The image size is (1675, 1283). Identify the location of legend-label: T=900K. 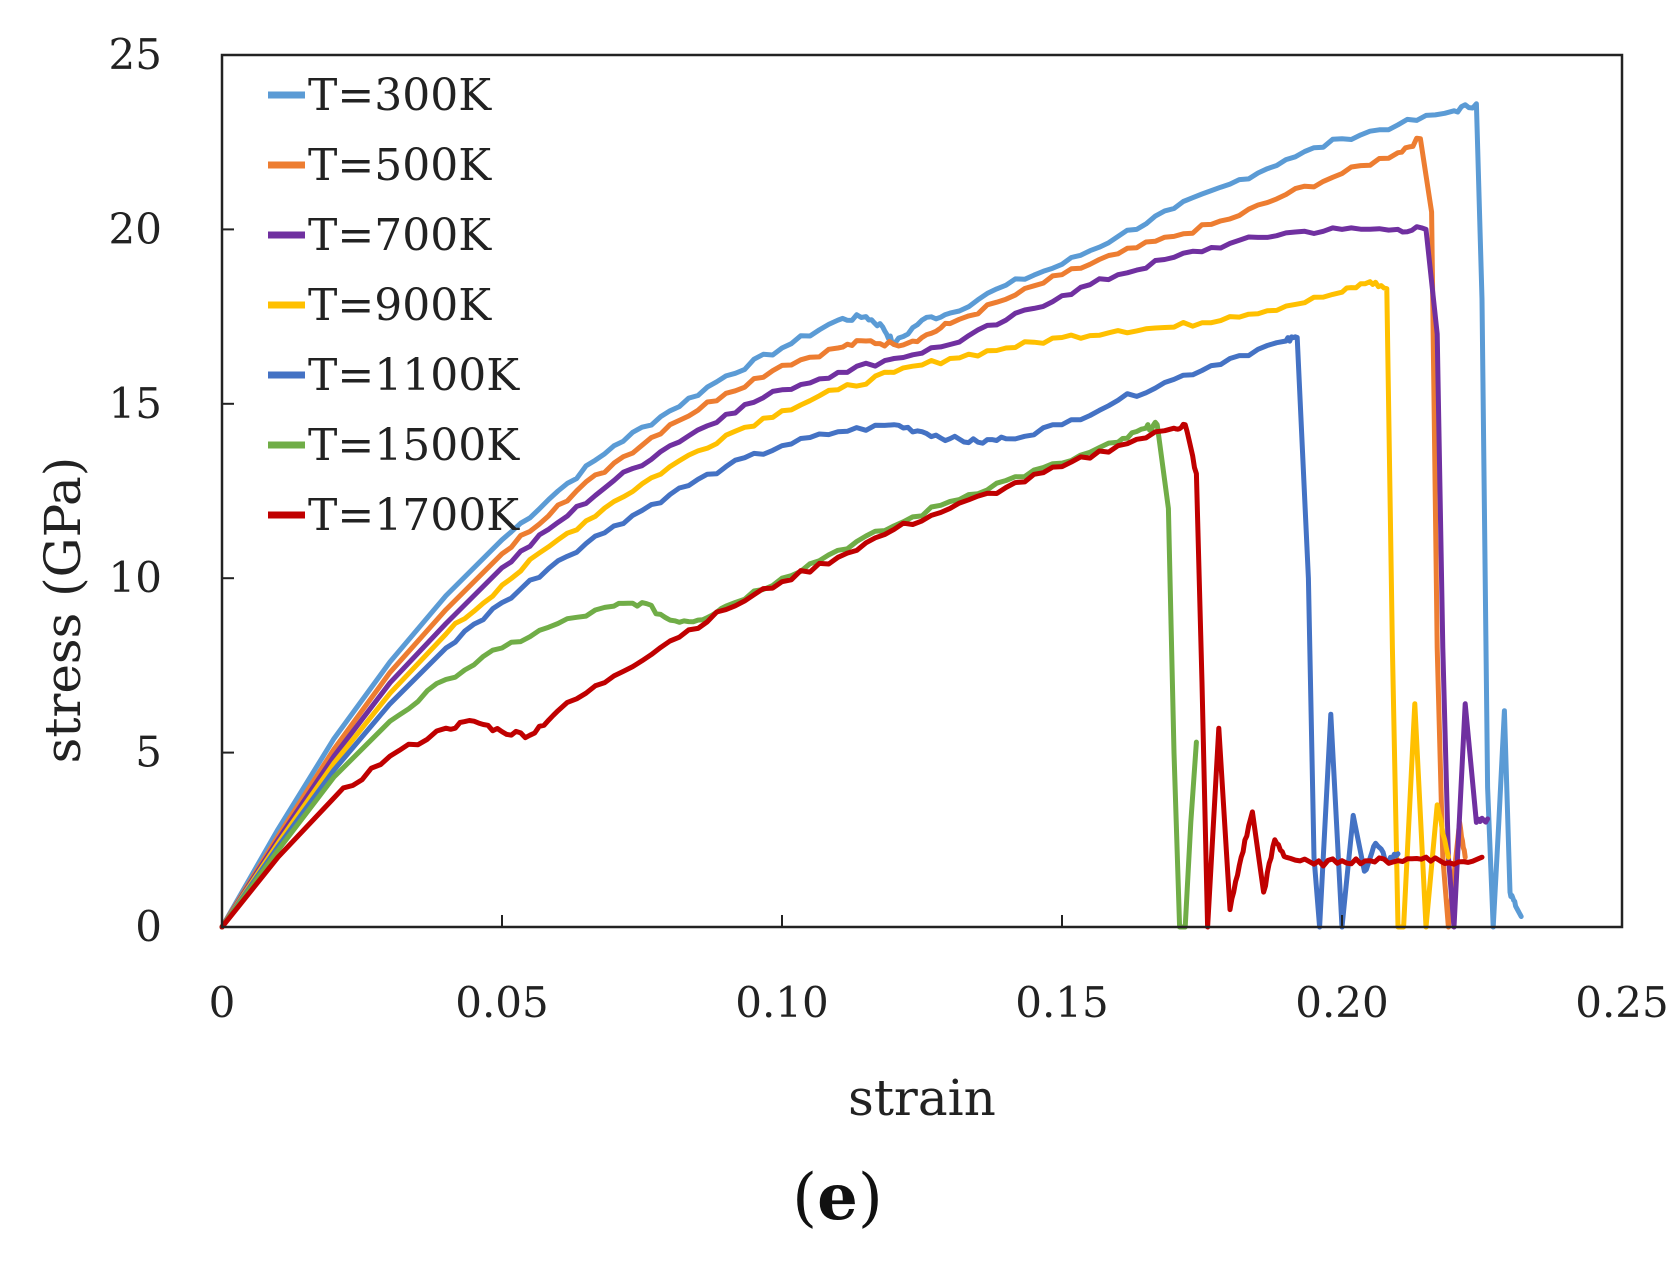
(400, 305).